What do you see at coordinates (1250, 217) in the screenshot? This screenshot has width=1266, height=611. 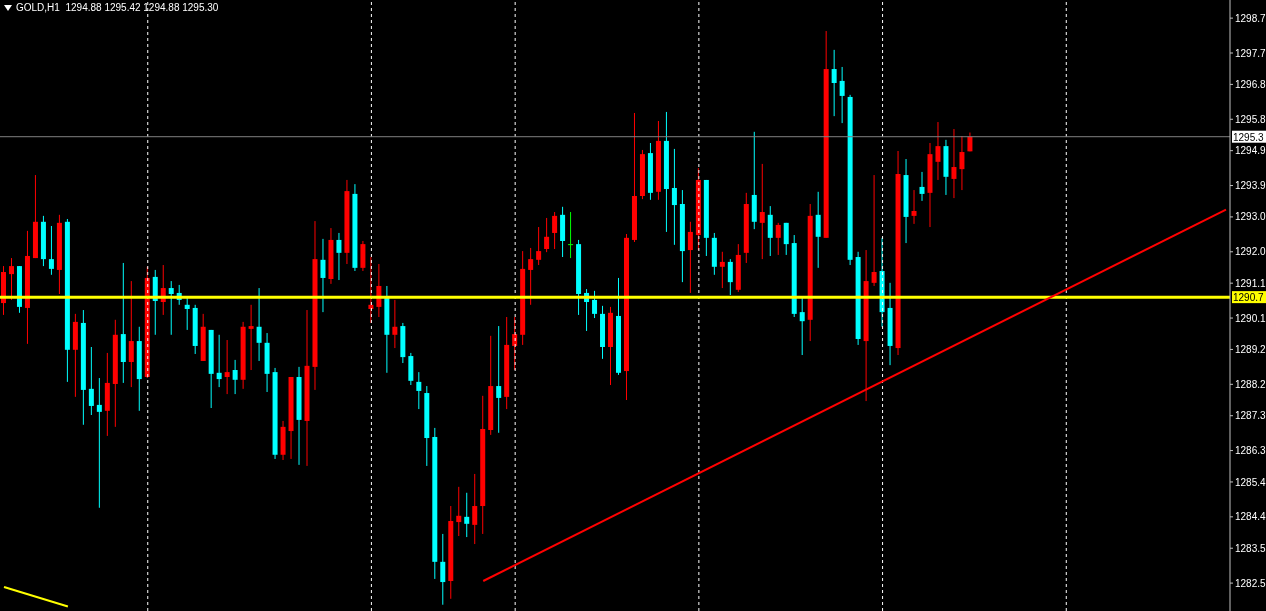 I see `y-tick-label: 1293.0` at bounding box center [1250, 217].